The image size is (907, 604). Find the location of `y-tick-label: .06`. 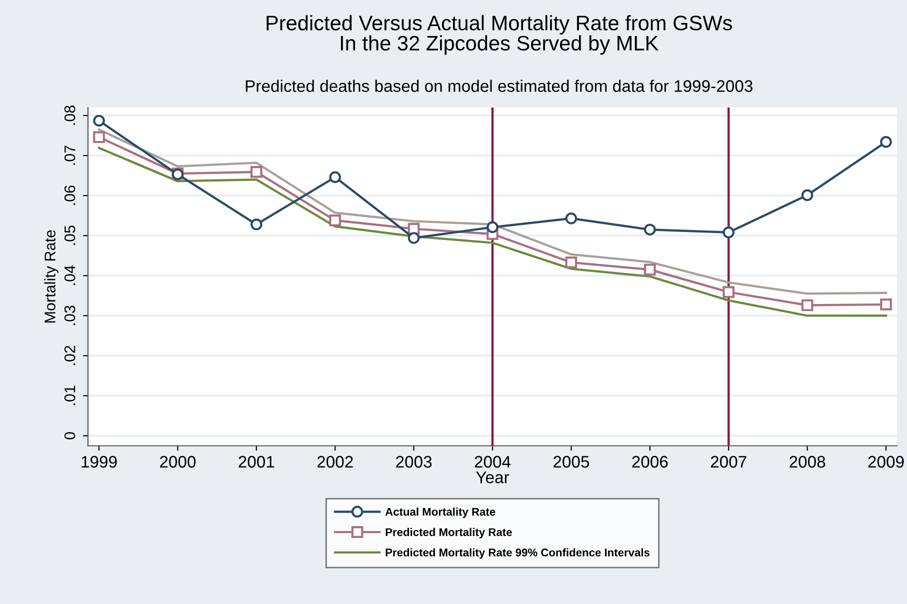

y-tick-label: .06 is located at coordinates (70, 195).